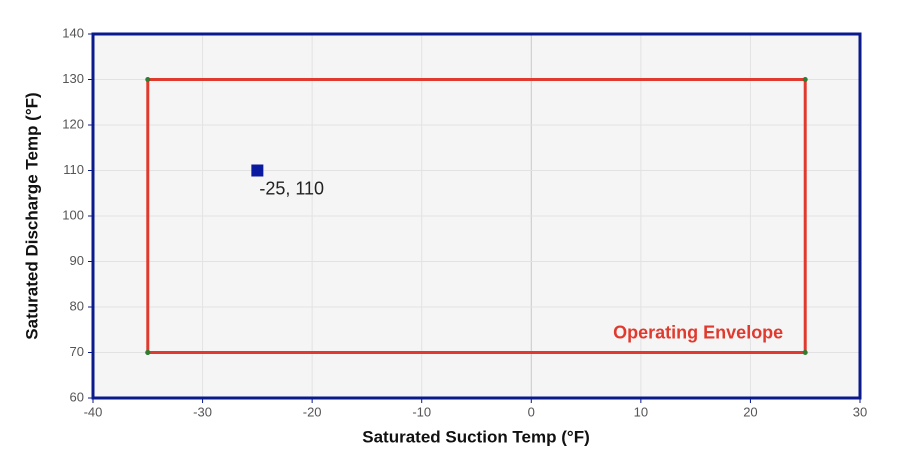 The width and height of the screenshot is (905, 469). What do you see at coordinates (77, 305) in the screenshot?
I see `y-tick-label: 80` at bounding box center [77, 305].